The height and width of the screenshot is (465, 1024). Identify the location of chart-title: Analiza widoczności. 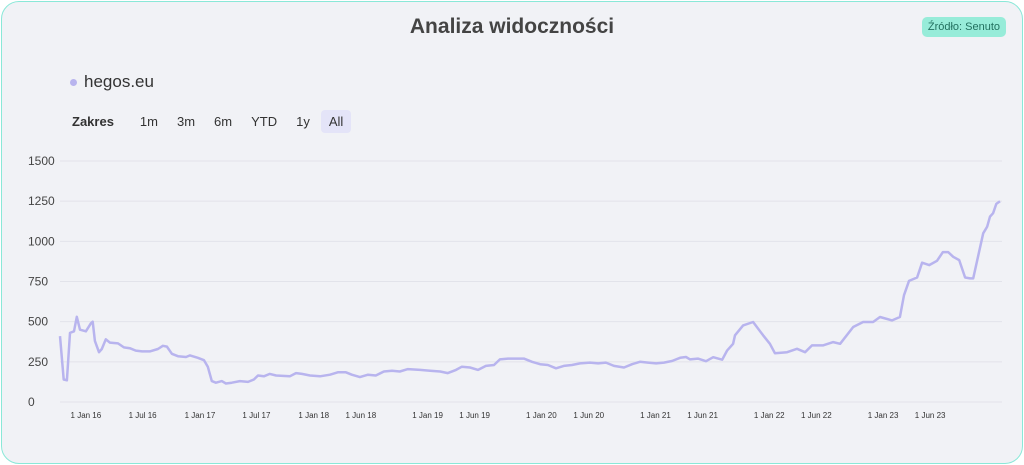
(512, 26).